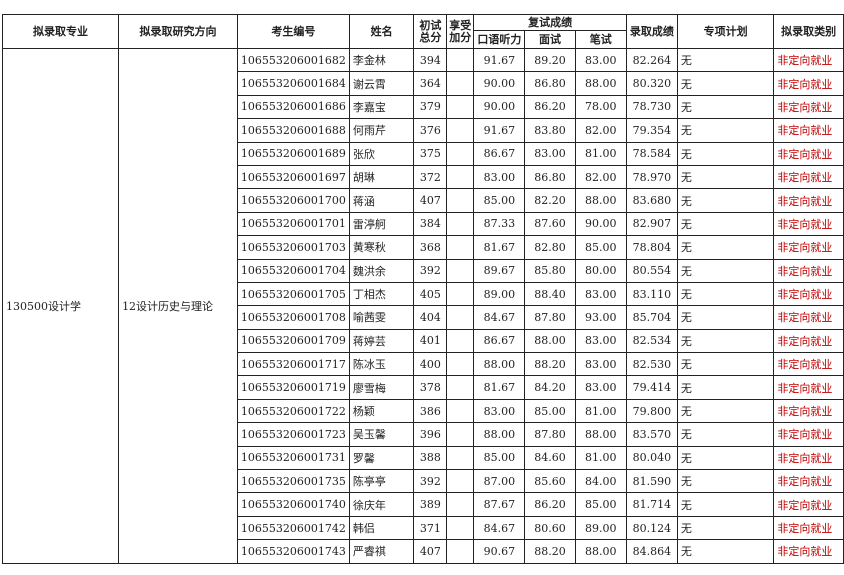  What do you see at coordinates (550, 247) in the screenshot?
I see `cell-interview: 82.80` at bounding box center [550, 247].